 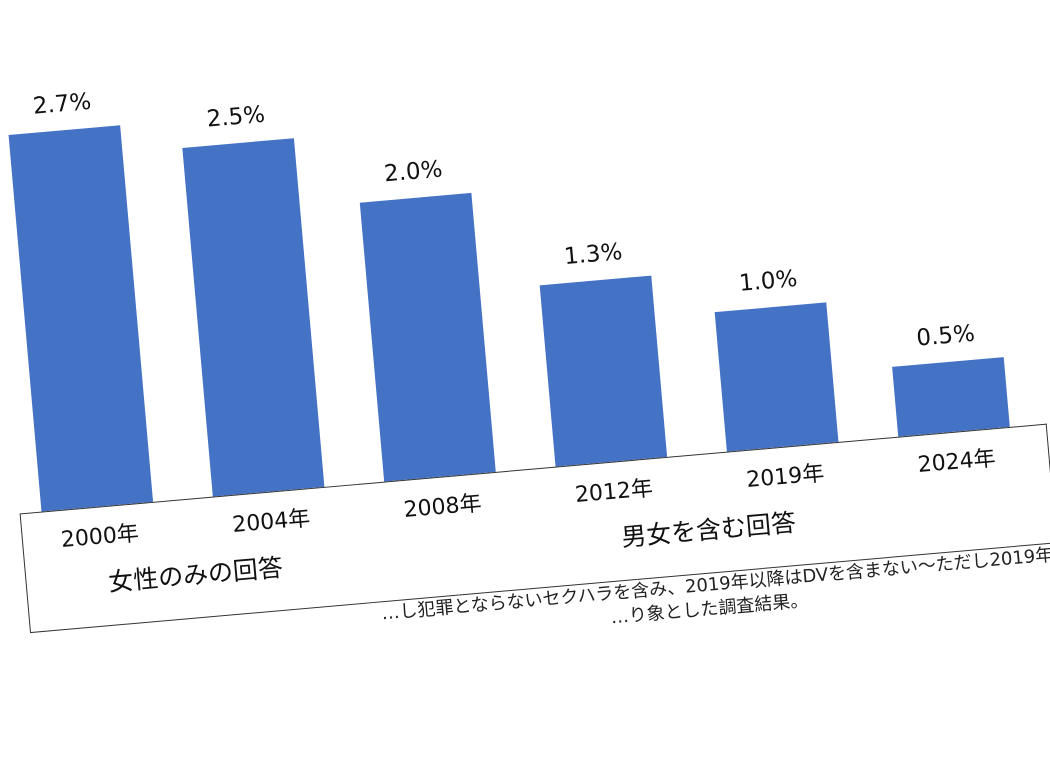 I want to click on bar-2008, so click(x=427, y=337).